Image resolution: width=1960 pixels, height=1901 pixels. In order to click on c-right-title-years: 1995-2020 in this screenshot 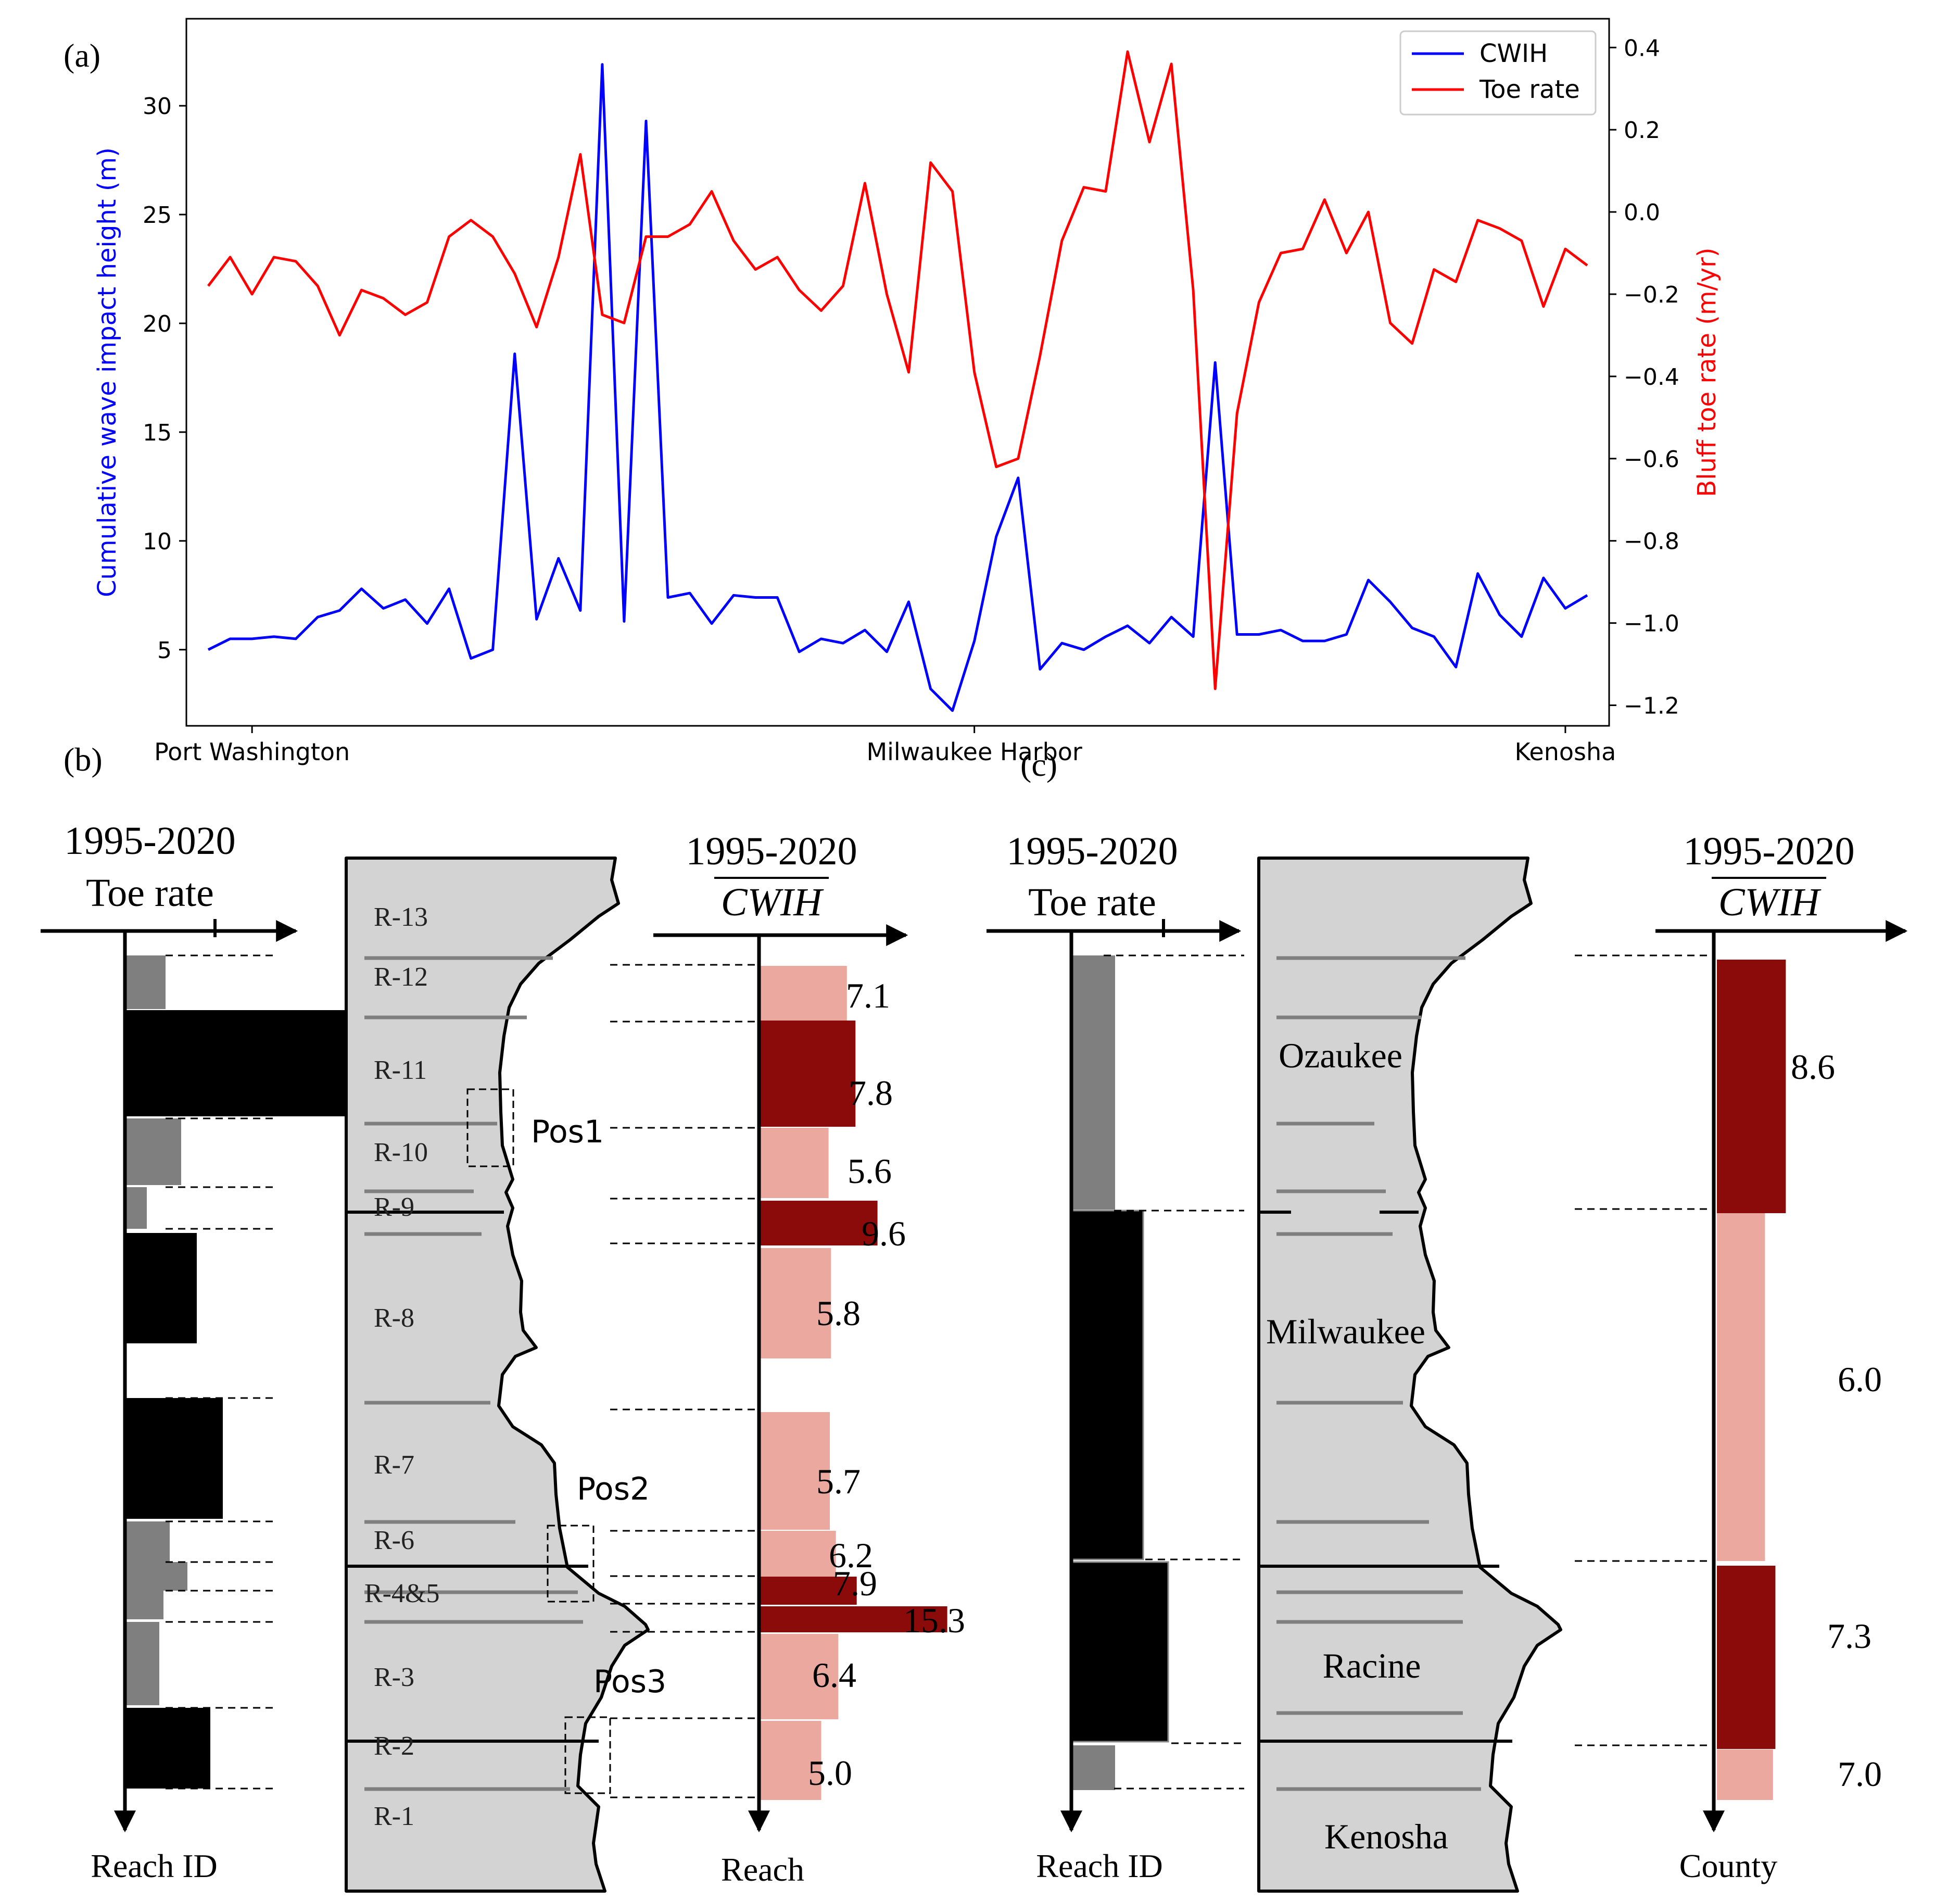, I will do `click(1768, 851)`.